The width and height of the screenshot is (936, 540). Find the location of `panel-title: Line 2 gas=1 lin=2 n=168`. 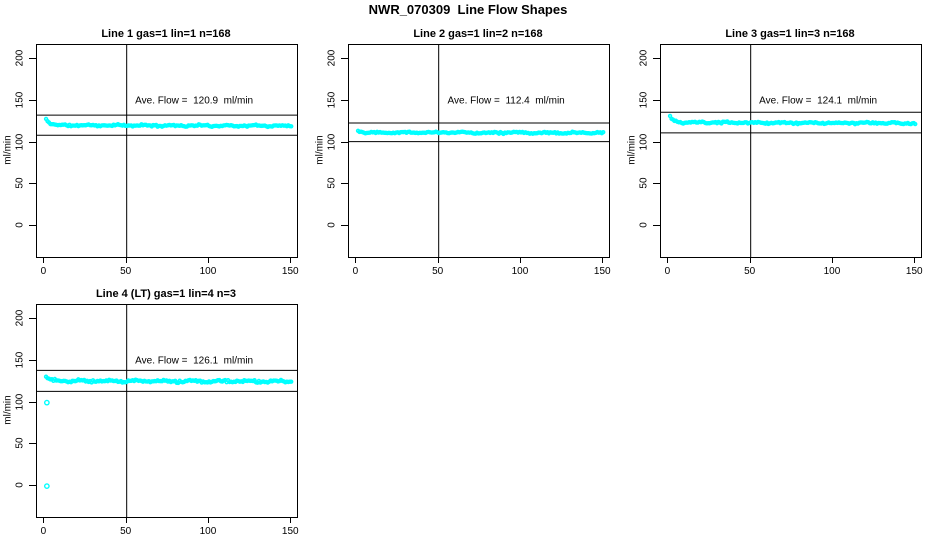

panel-title: Line 2 gas=1 lin=2 n=168 is located at coordinates (478, 34).